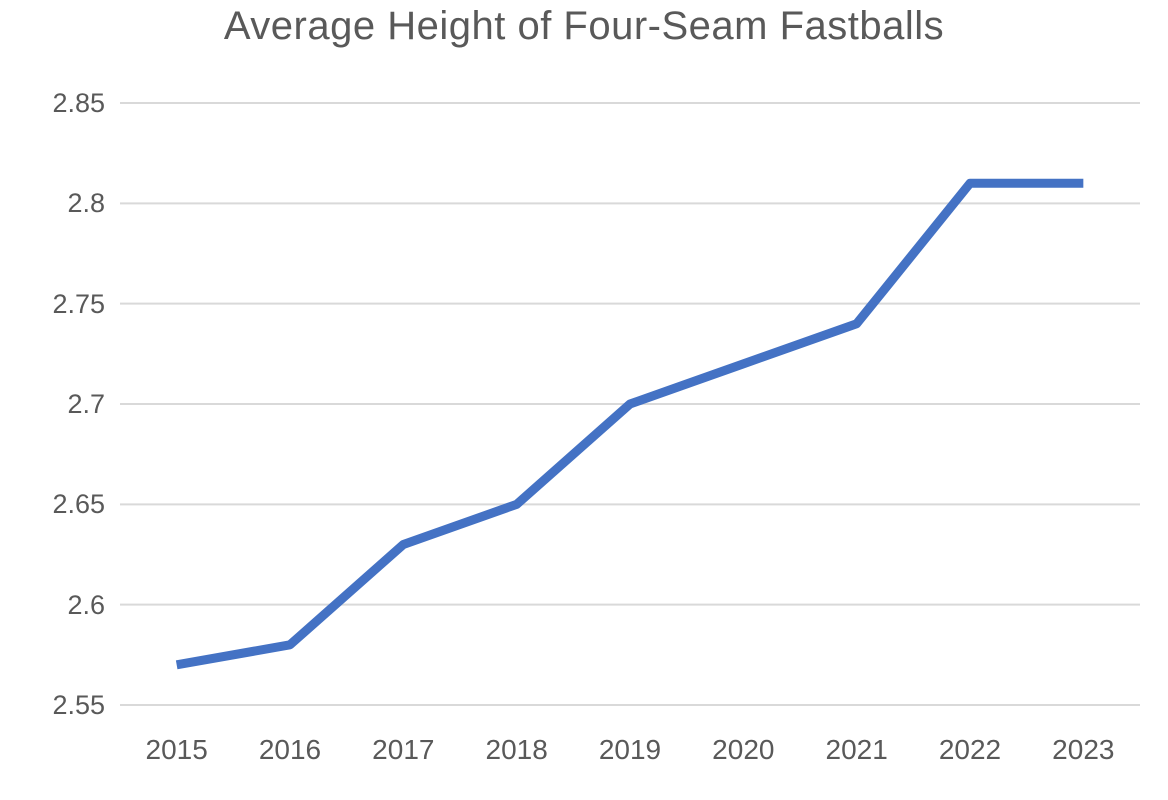  Describe the element at coordinates (86, 203) in the screenshot. I see `y-tick-label: 2.8` at that location.